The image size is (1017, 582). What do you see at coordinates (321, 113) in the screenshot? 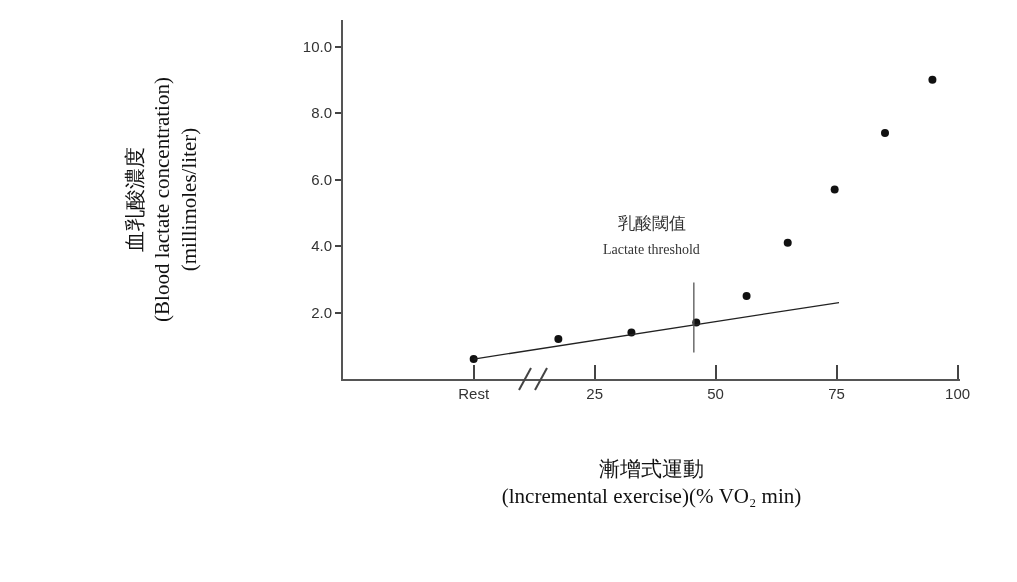
I see `y-tick-label: 8.0` at bounding box center [321, 113].